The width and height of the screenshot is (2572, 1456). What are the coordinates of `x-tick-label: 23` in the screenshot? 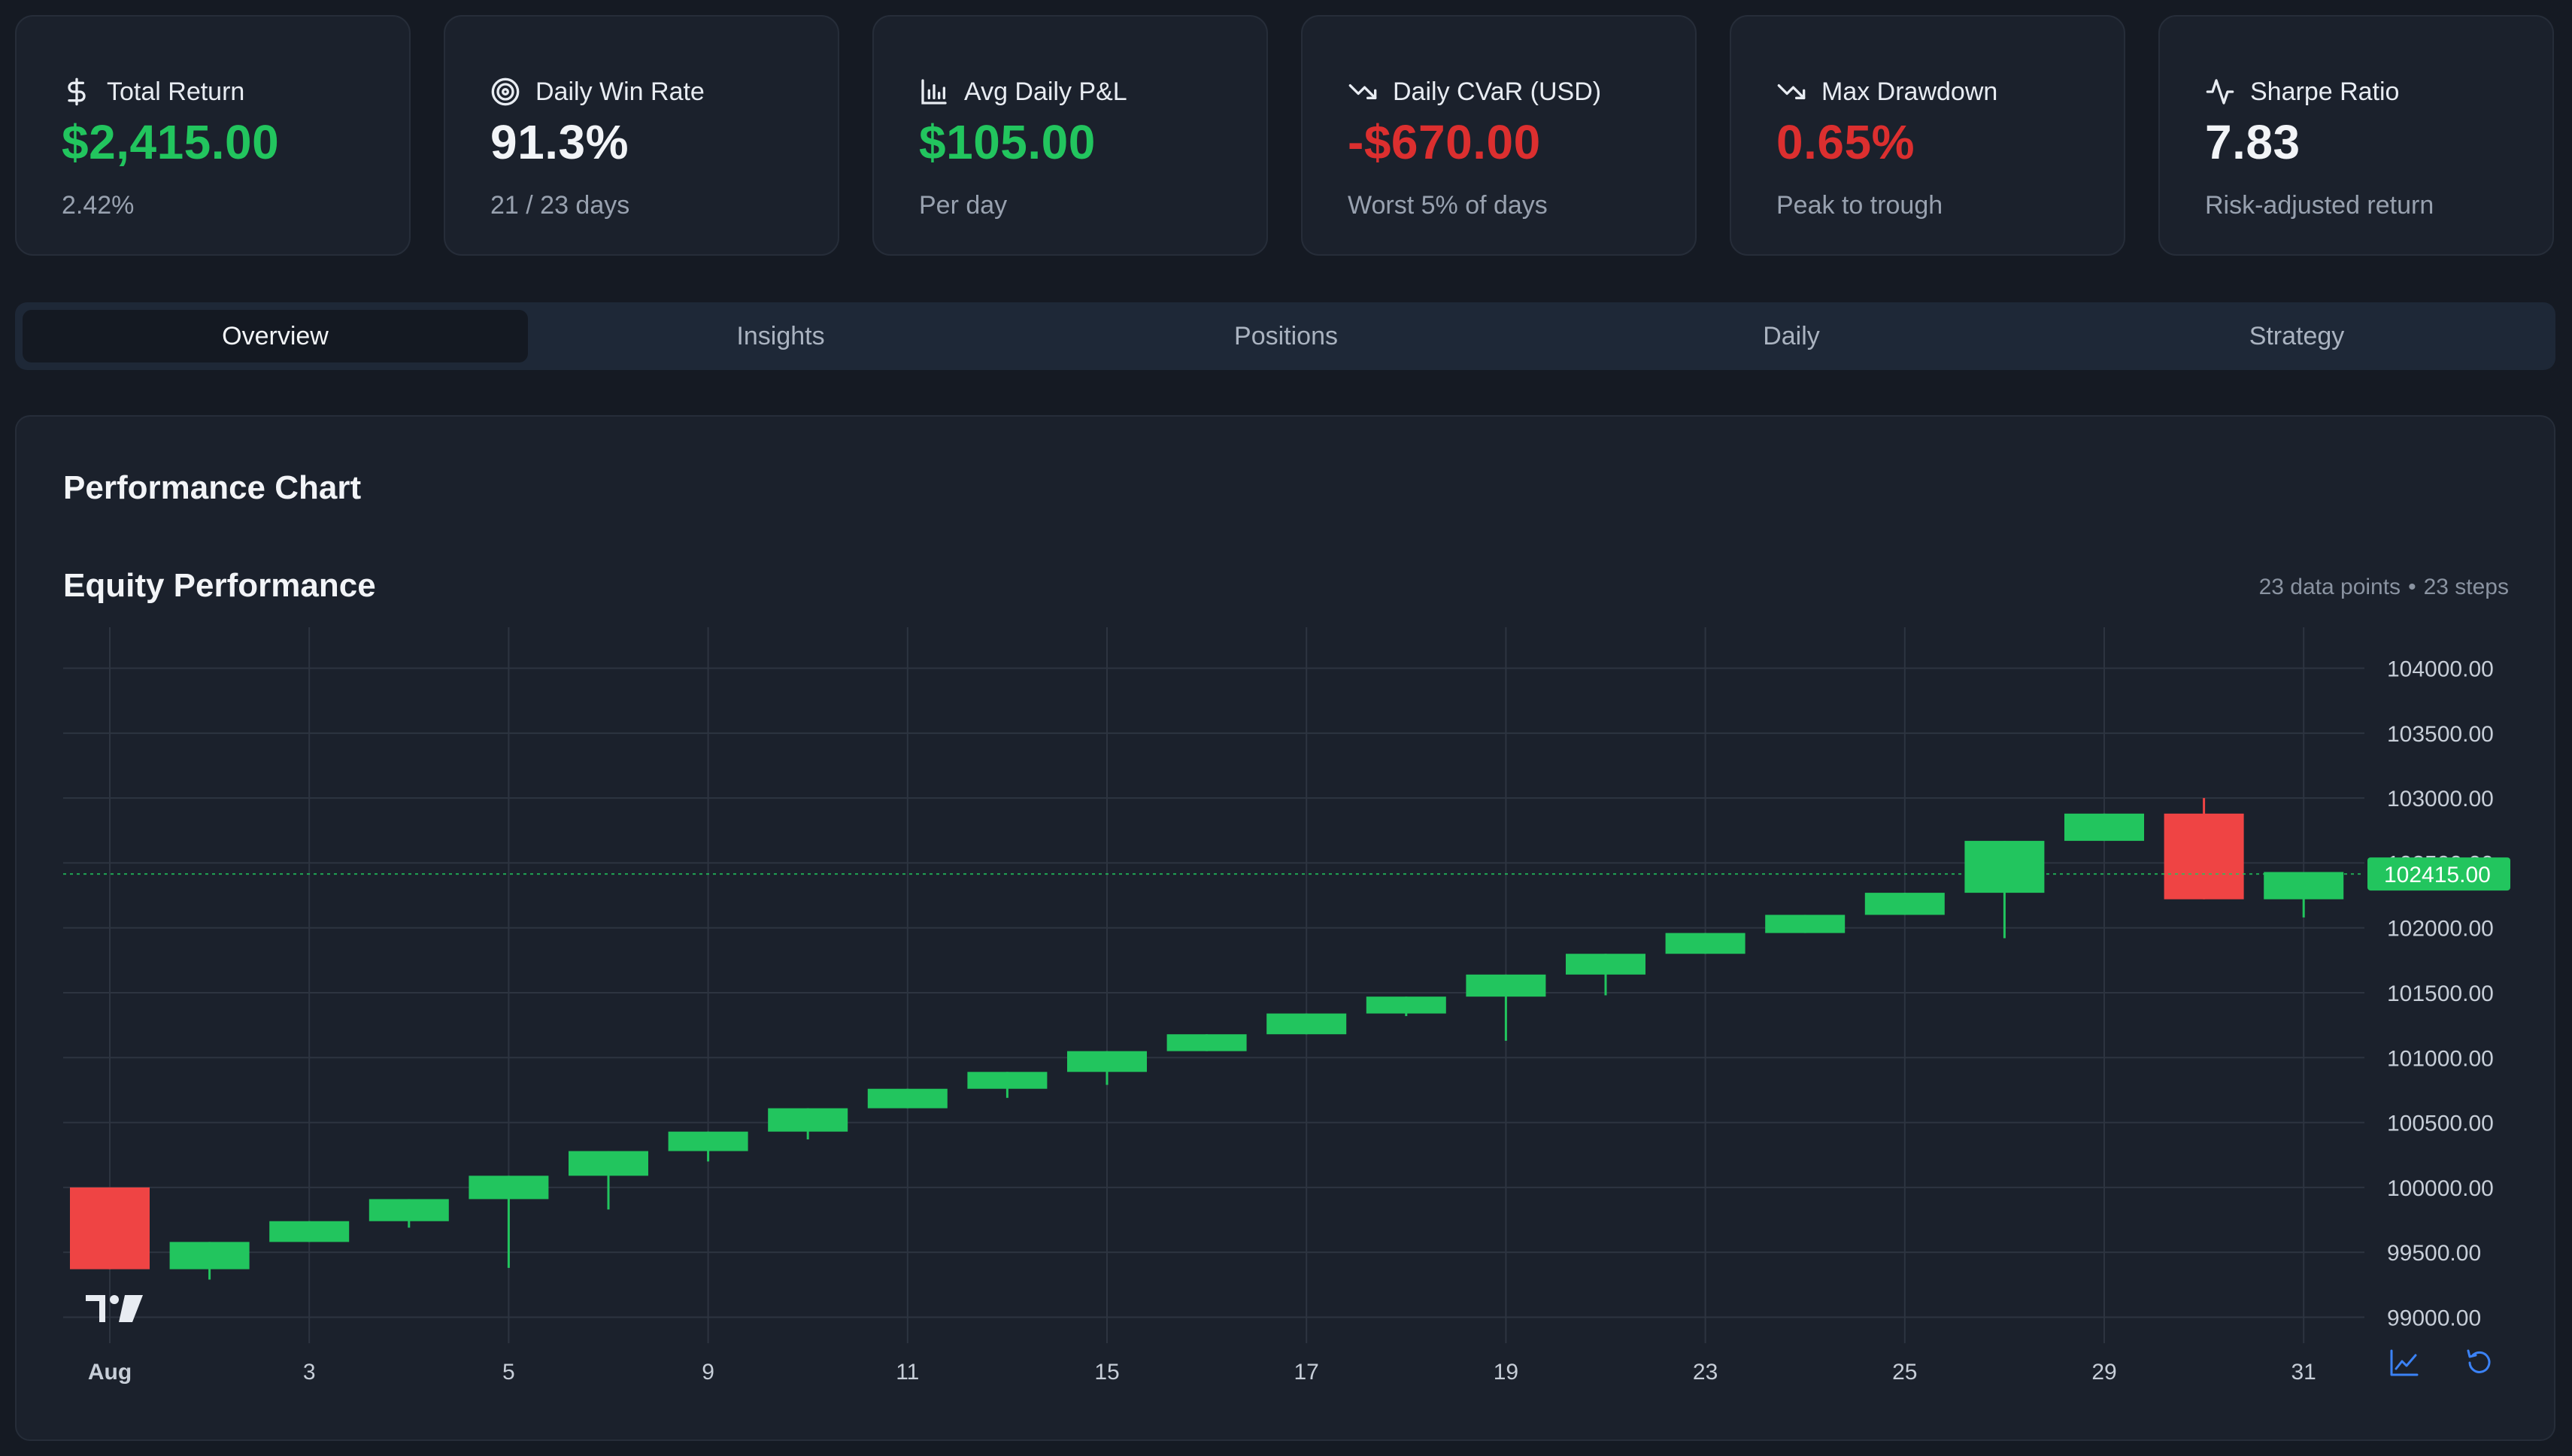 It's located at (1705, 1372).